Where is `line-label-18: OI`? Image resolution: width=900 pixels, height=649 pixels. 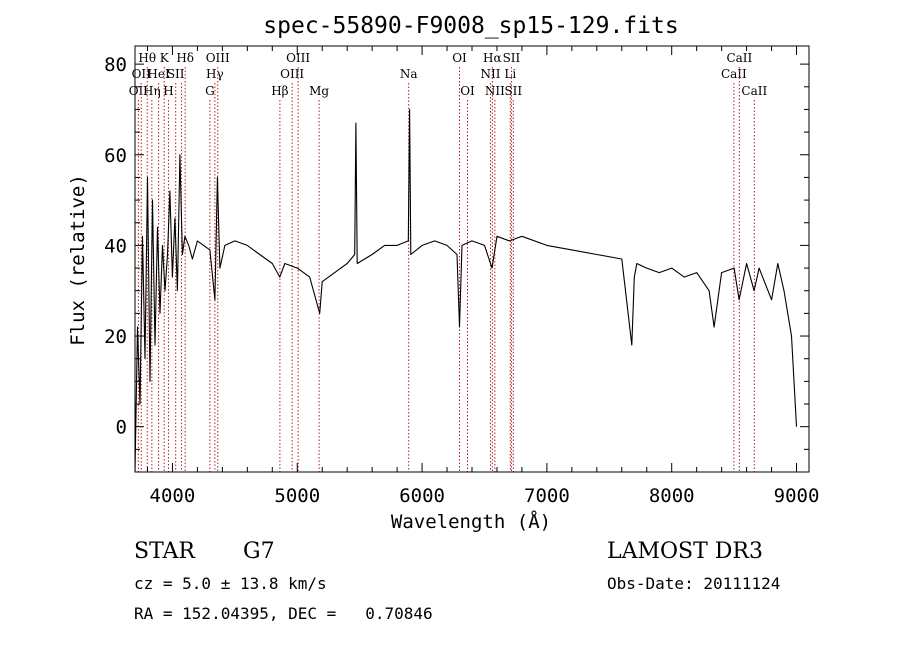
line-label-18: OI is located at coordinates (459, 58).